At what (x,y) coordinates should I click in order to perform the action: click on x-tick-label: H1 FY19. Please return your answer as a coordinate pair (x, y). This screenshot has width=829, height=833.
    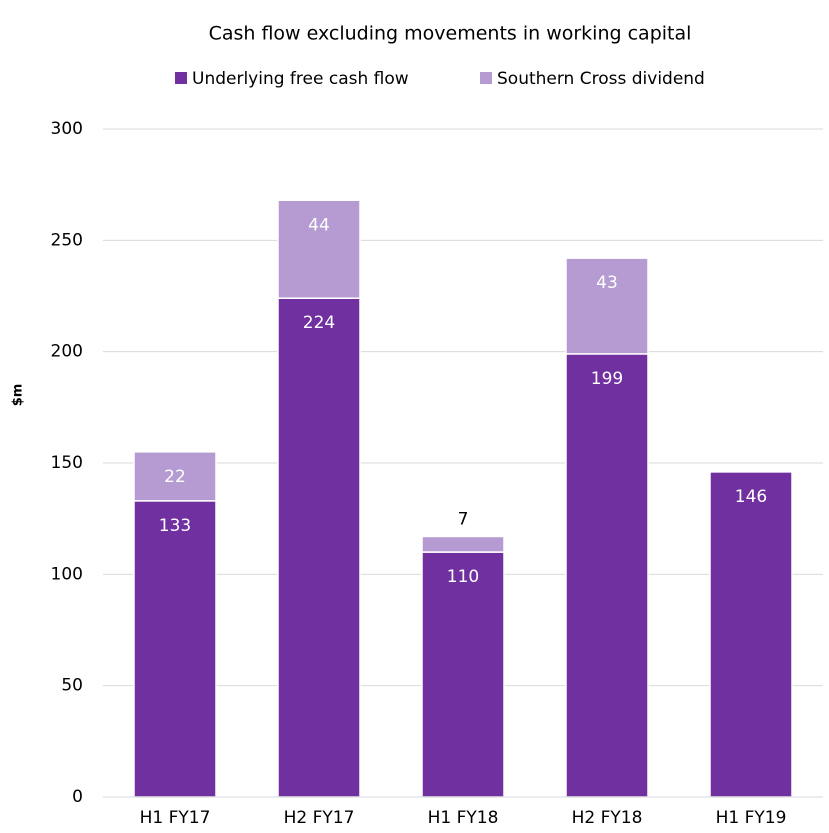
    Looking at the image, I should click on (751, 818).